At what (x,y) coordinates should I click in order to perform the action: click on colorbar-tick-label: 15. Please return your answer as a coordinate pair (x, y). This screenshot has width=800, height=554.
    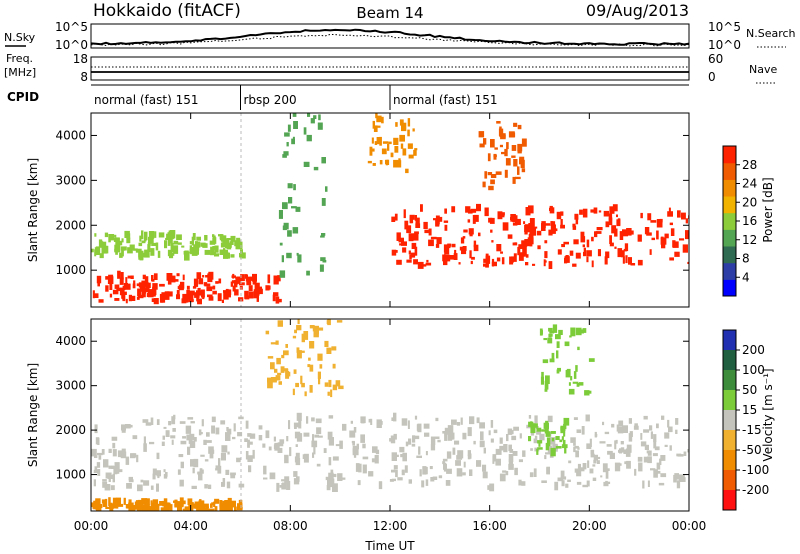
    Looking at the image, I should click on (749, 410).